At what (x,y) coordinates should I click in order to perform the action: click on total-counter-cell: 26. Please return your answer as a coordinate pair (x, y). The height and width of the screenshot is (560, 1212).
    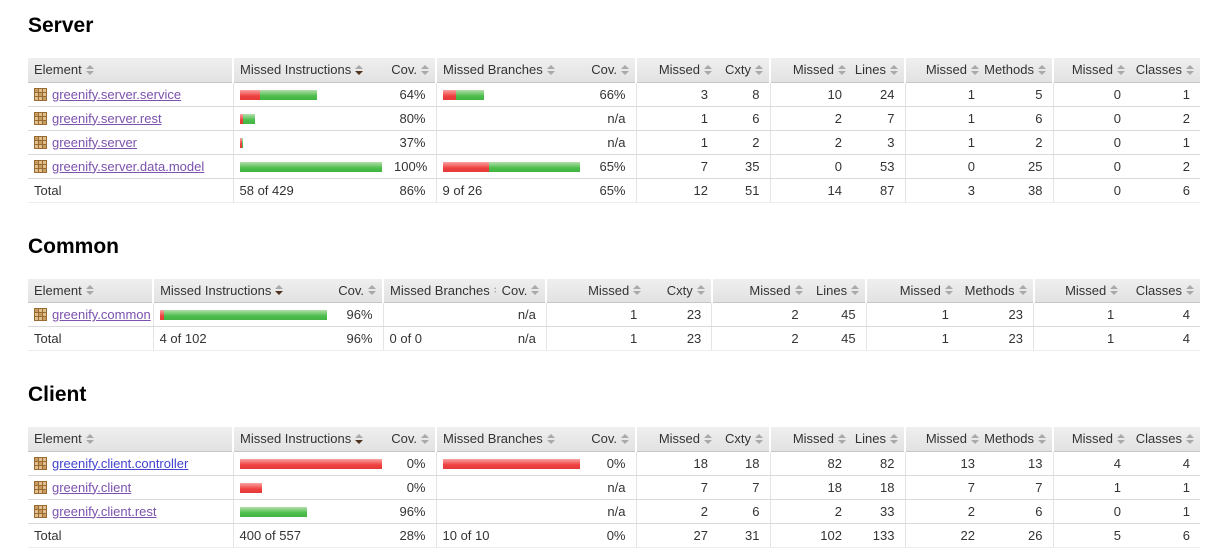
    Looking at the image, I should click on (1019, 535).